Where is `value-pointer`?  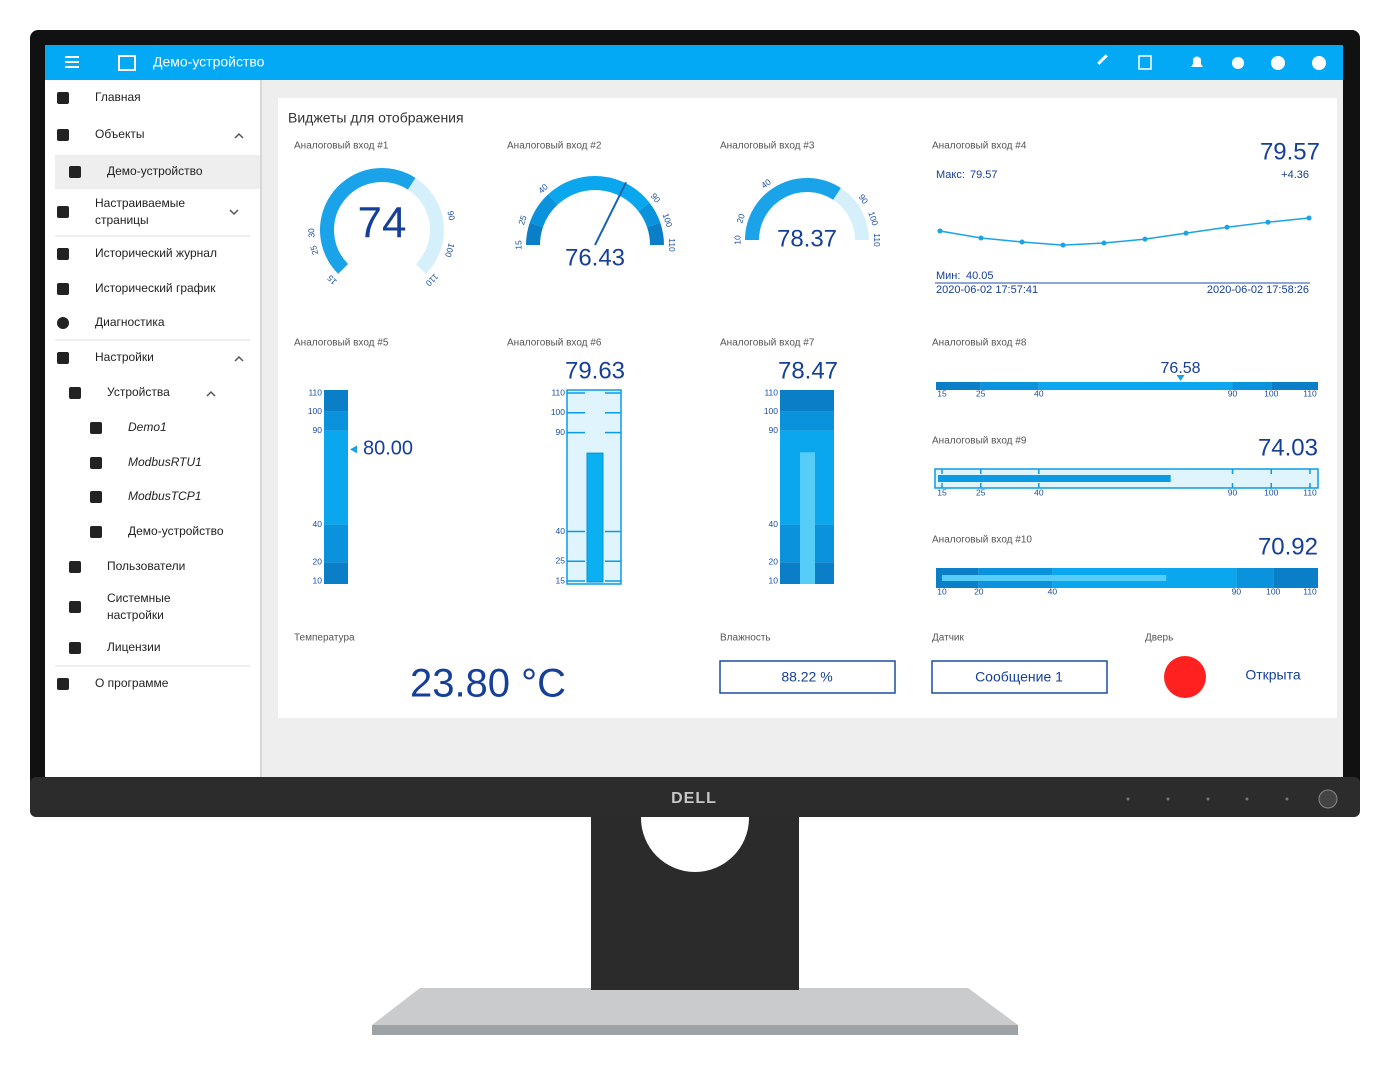
value-pointer is located at coordinates (1180, 378).